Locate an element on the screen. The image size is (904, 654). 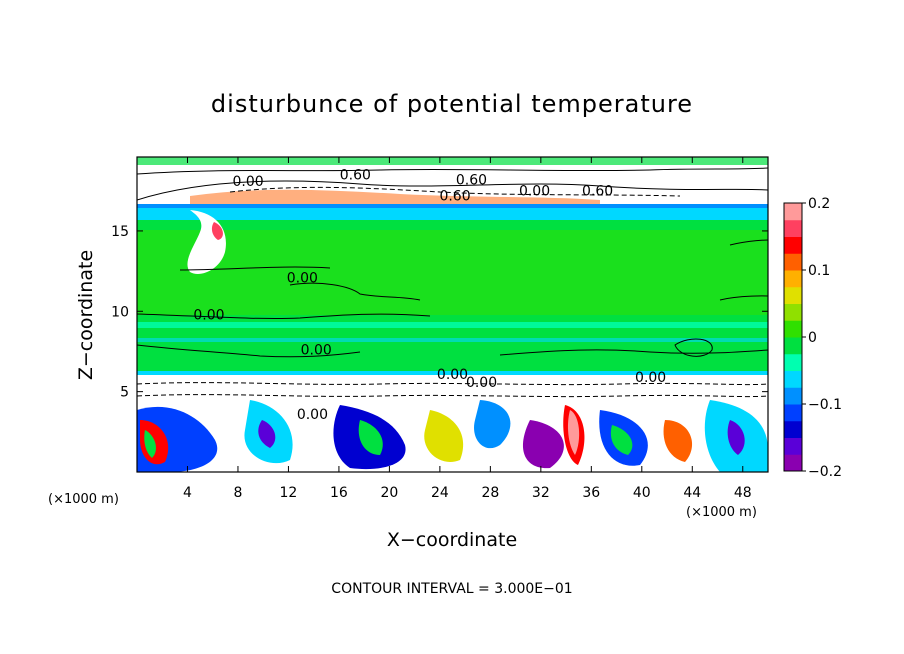
x-tick-label: 28 is located at coordinates (490, 493).